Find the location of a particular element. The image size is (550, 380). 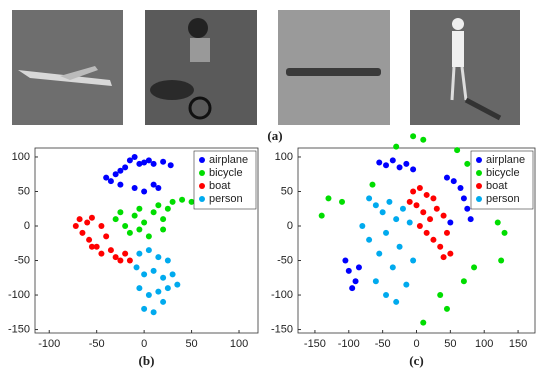

panel-label: (c) is located at coordinates (416, 360).